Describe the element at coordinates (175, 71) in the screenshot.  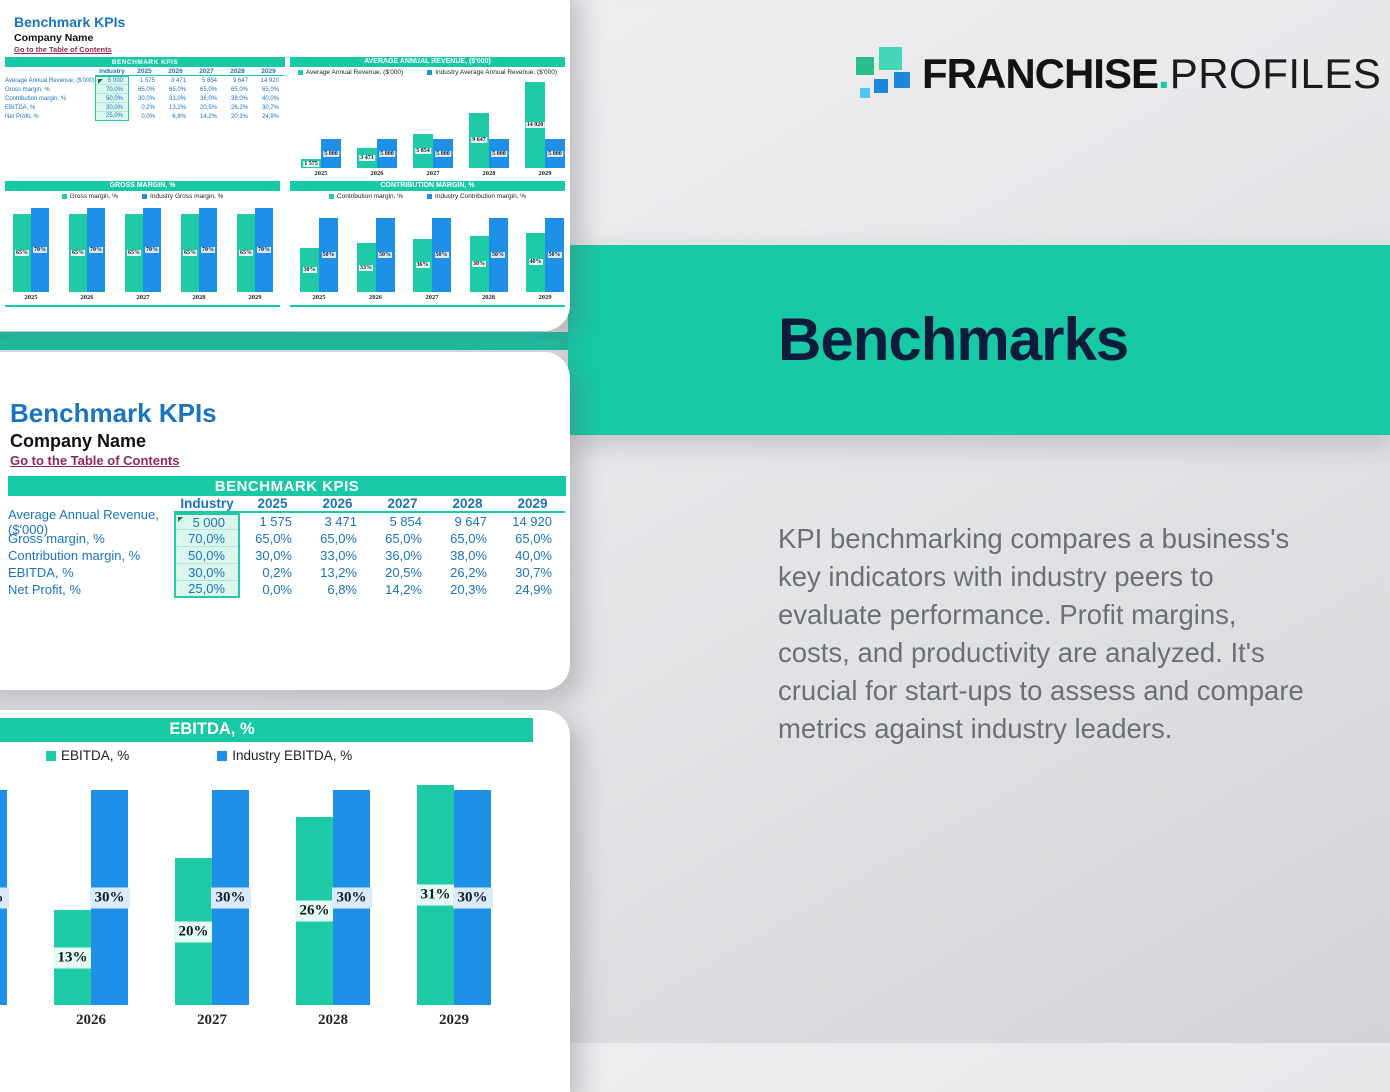
I see `table-cell: 2026` at that location.